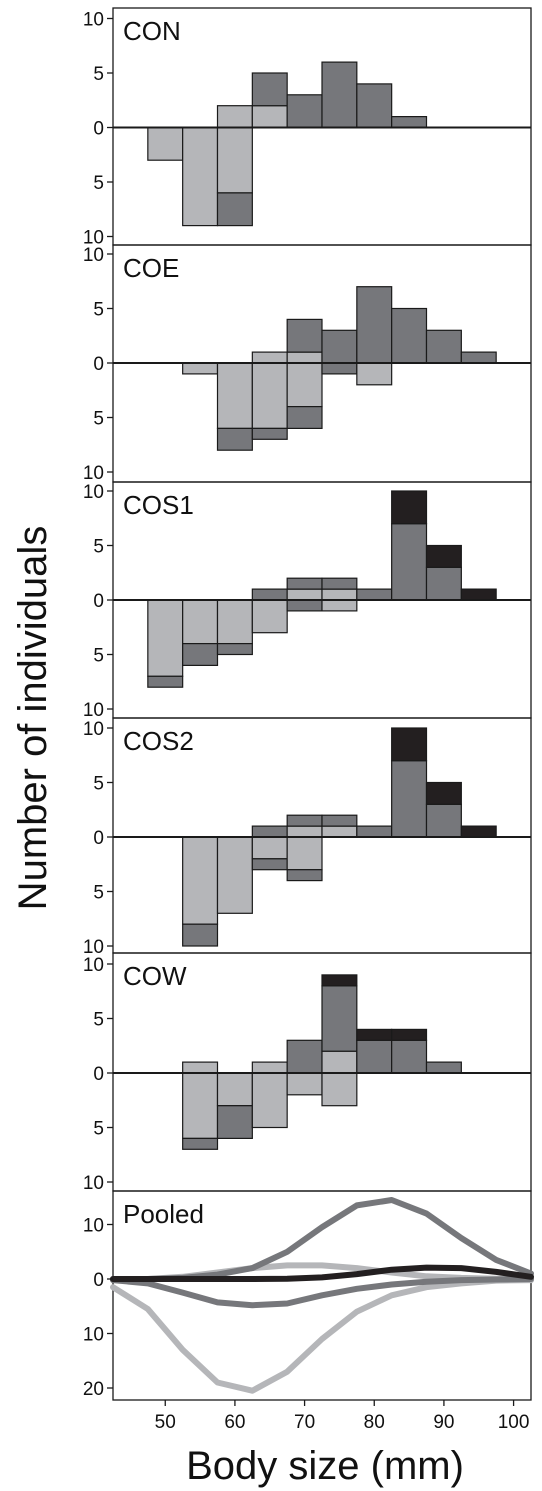 The image size is (542, 1491). I want to click on panel-label: COE, so click(151, 268).